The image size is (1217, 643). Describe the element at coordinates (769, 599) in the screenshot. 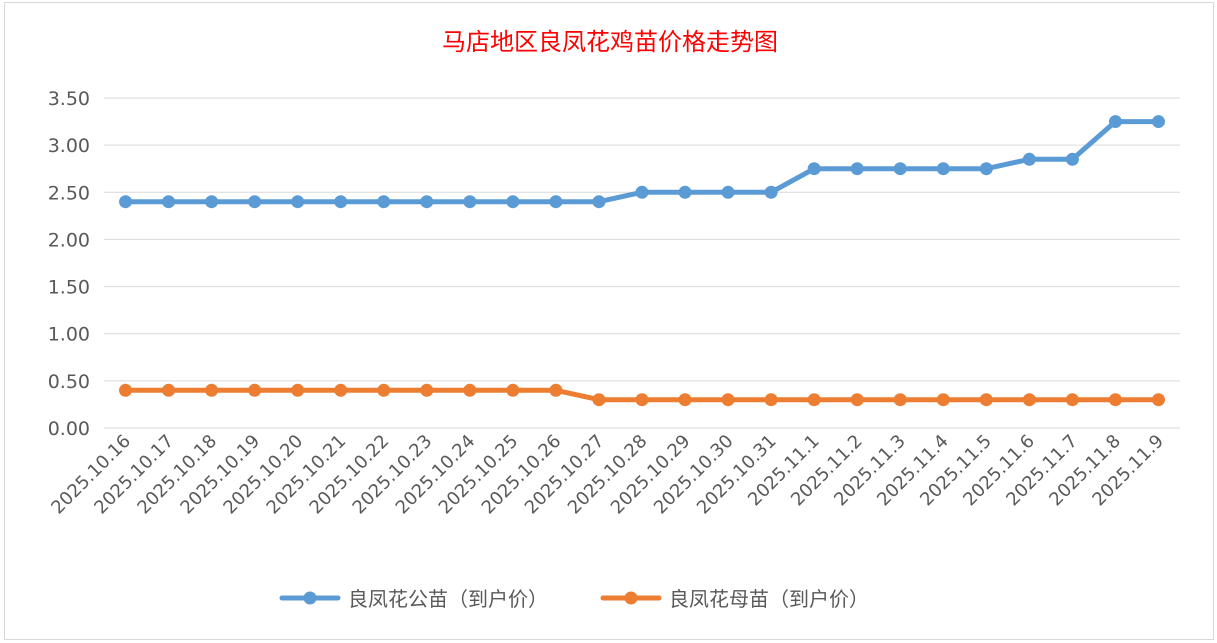

I see `legend-label: 良凤花母苗（到户价）` at that location.